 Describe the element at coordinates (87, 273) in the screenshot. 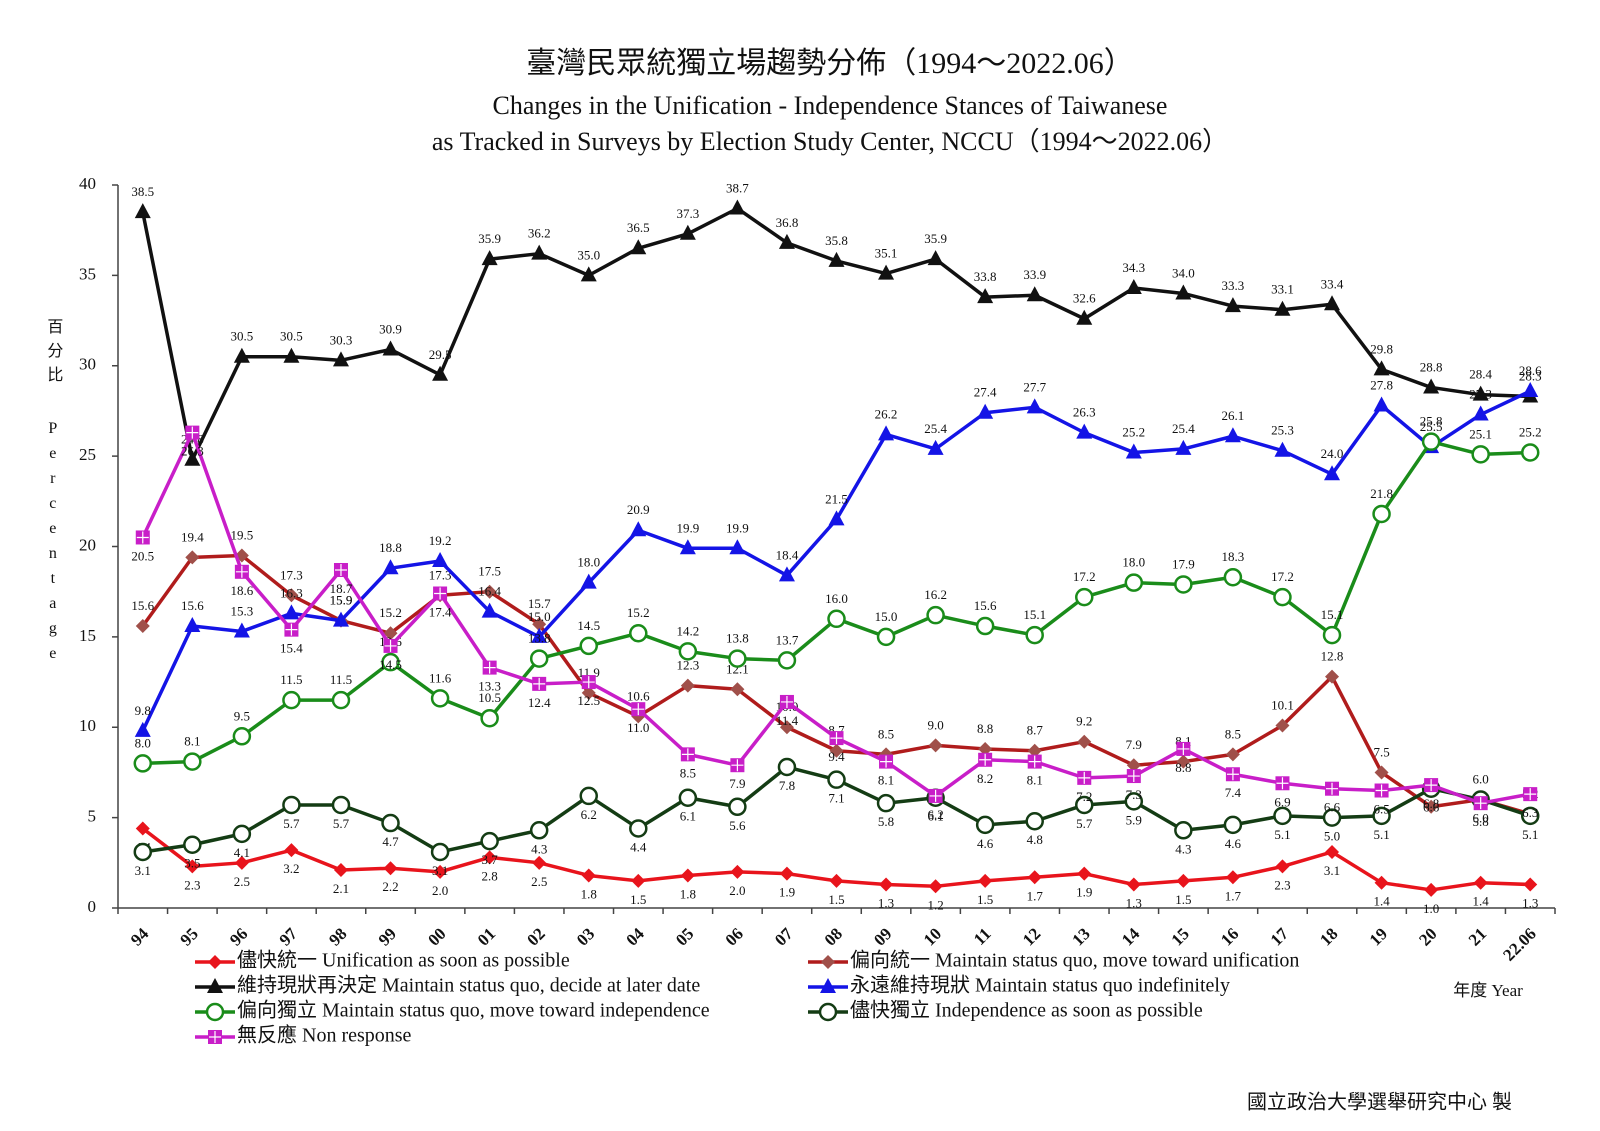

I see `y-tick-label: 35` at that location.